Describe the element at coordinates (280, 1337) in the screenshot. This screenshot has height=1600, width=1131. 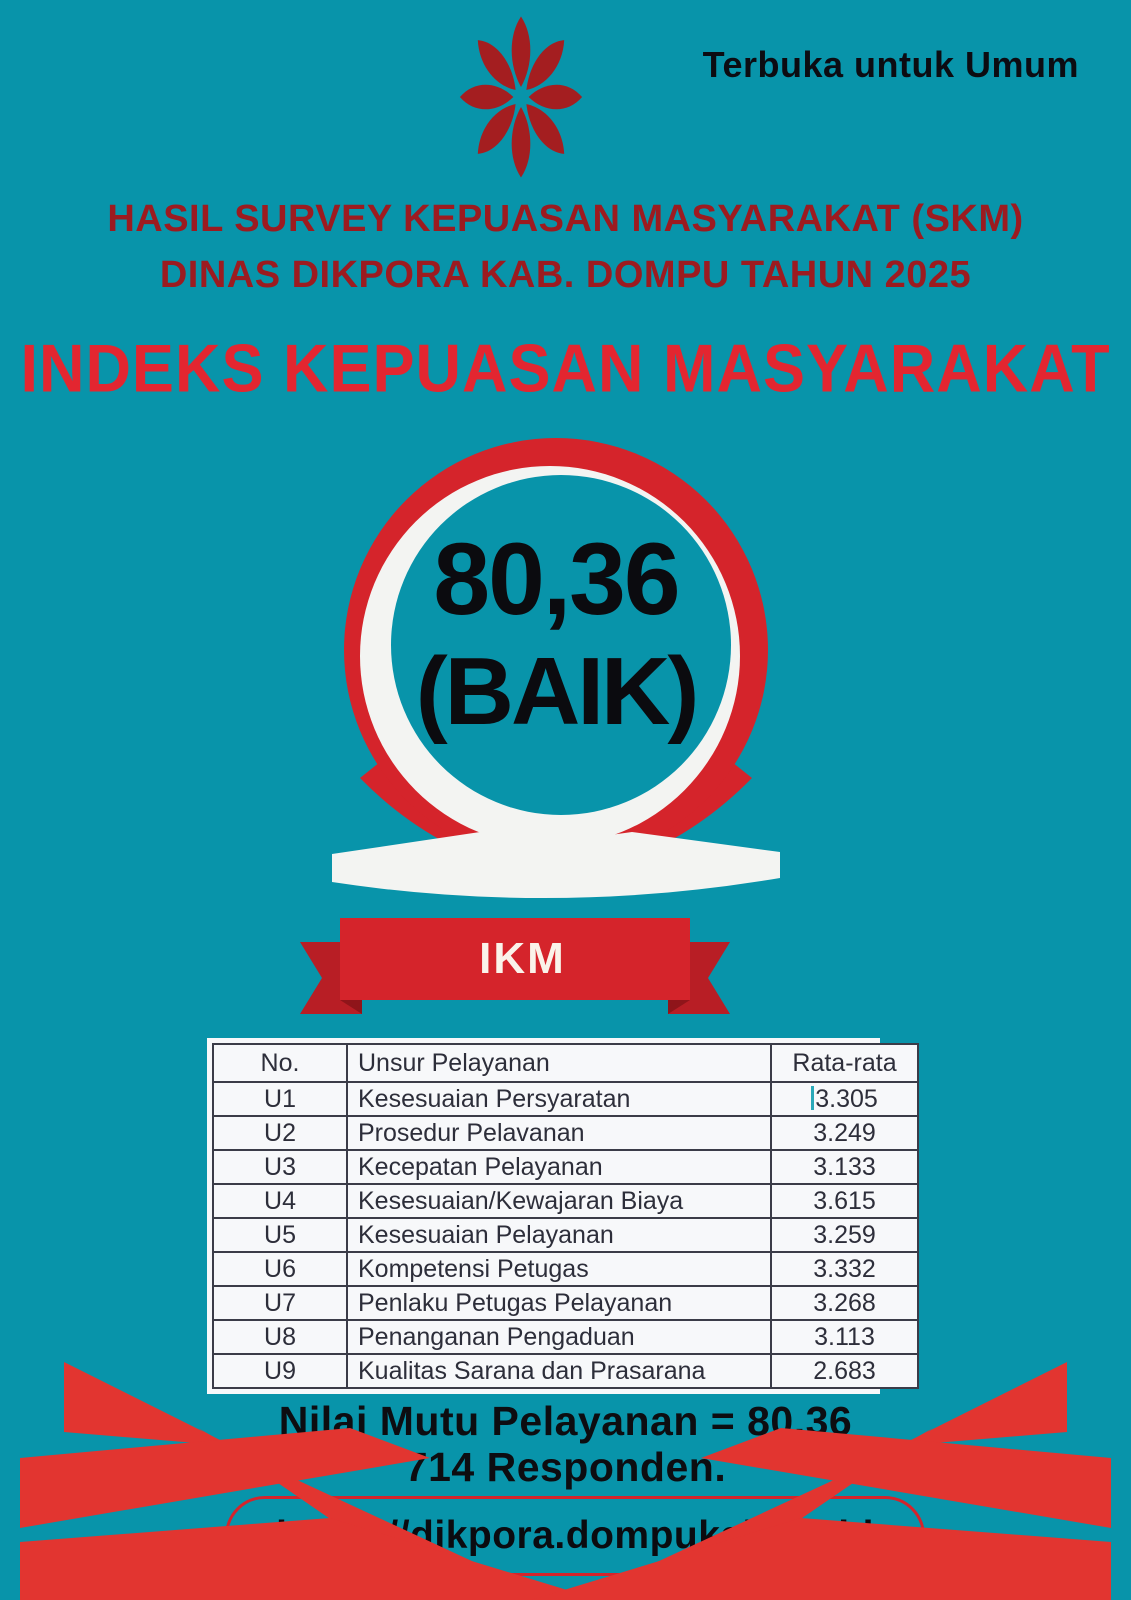
I see `cell-no: U8` at that location.